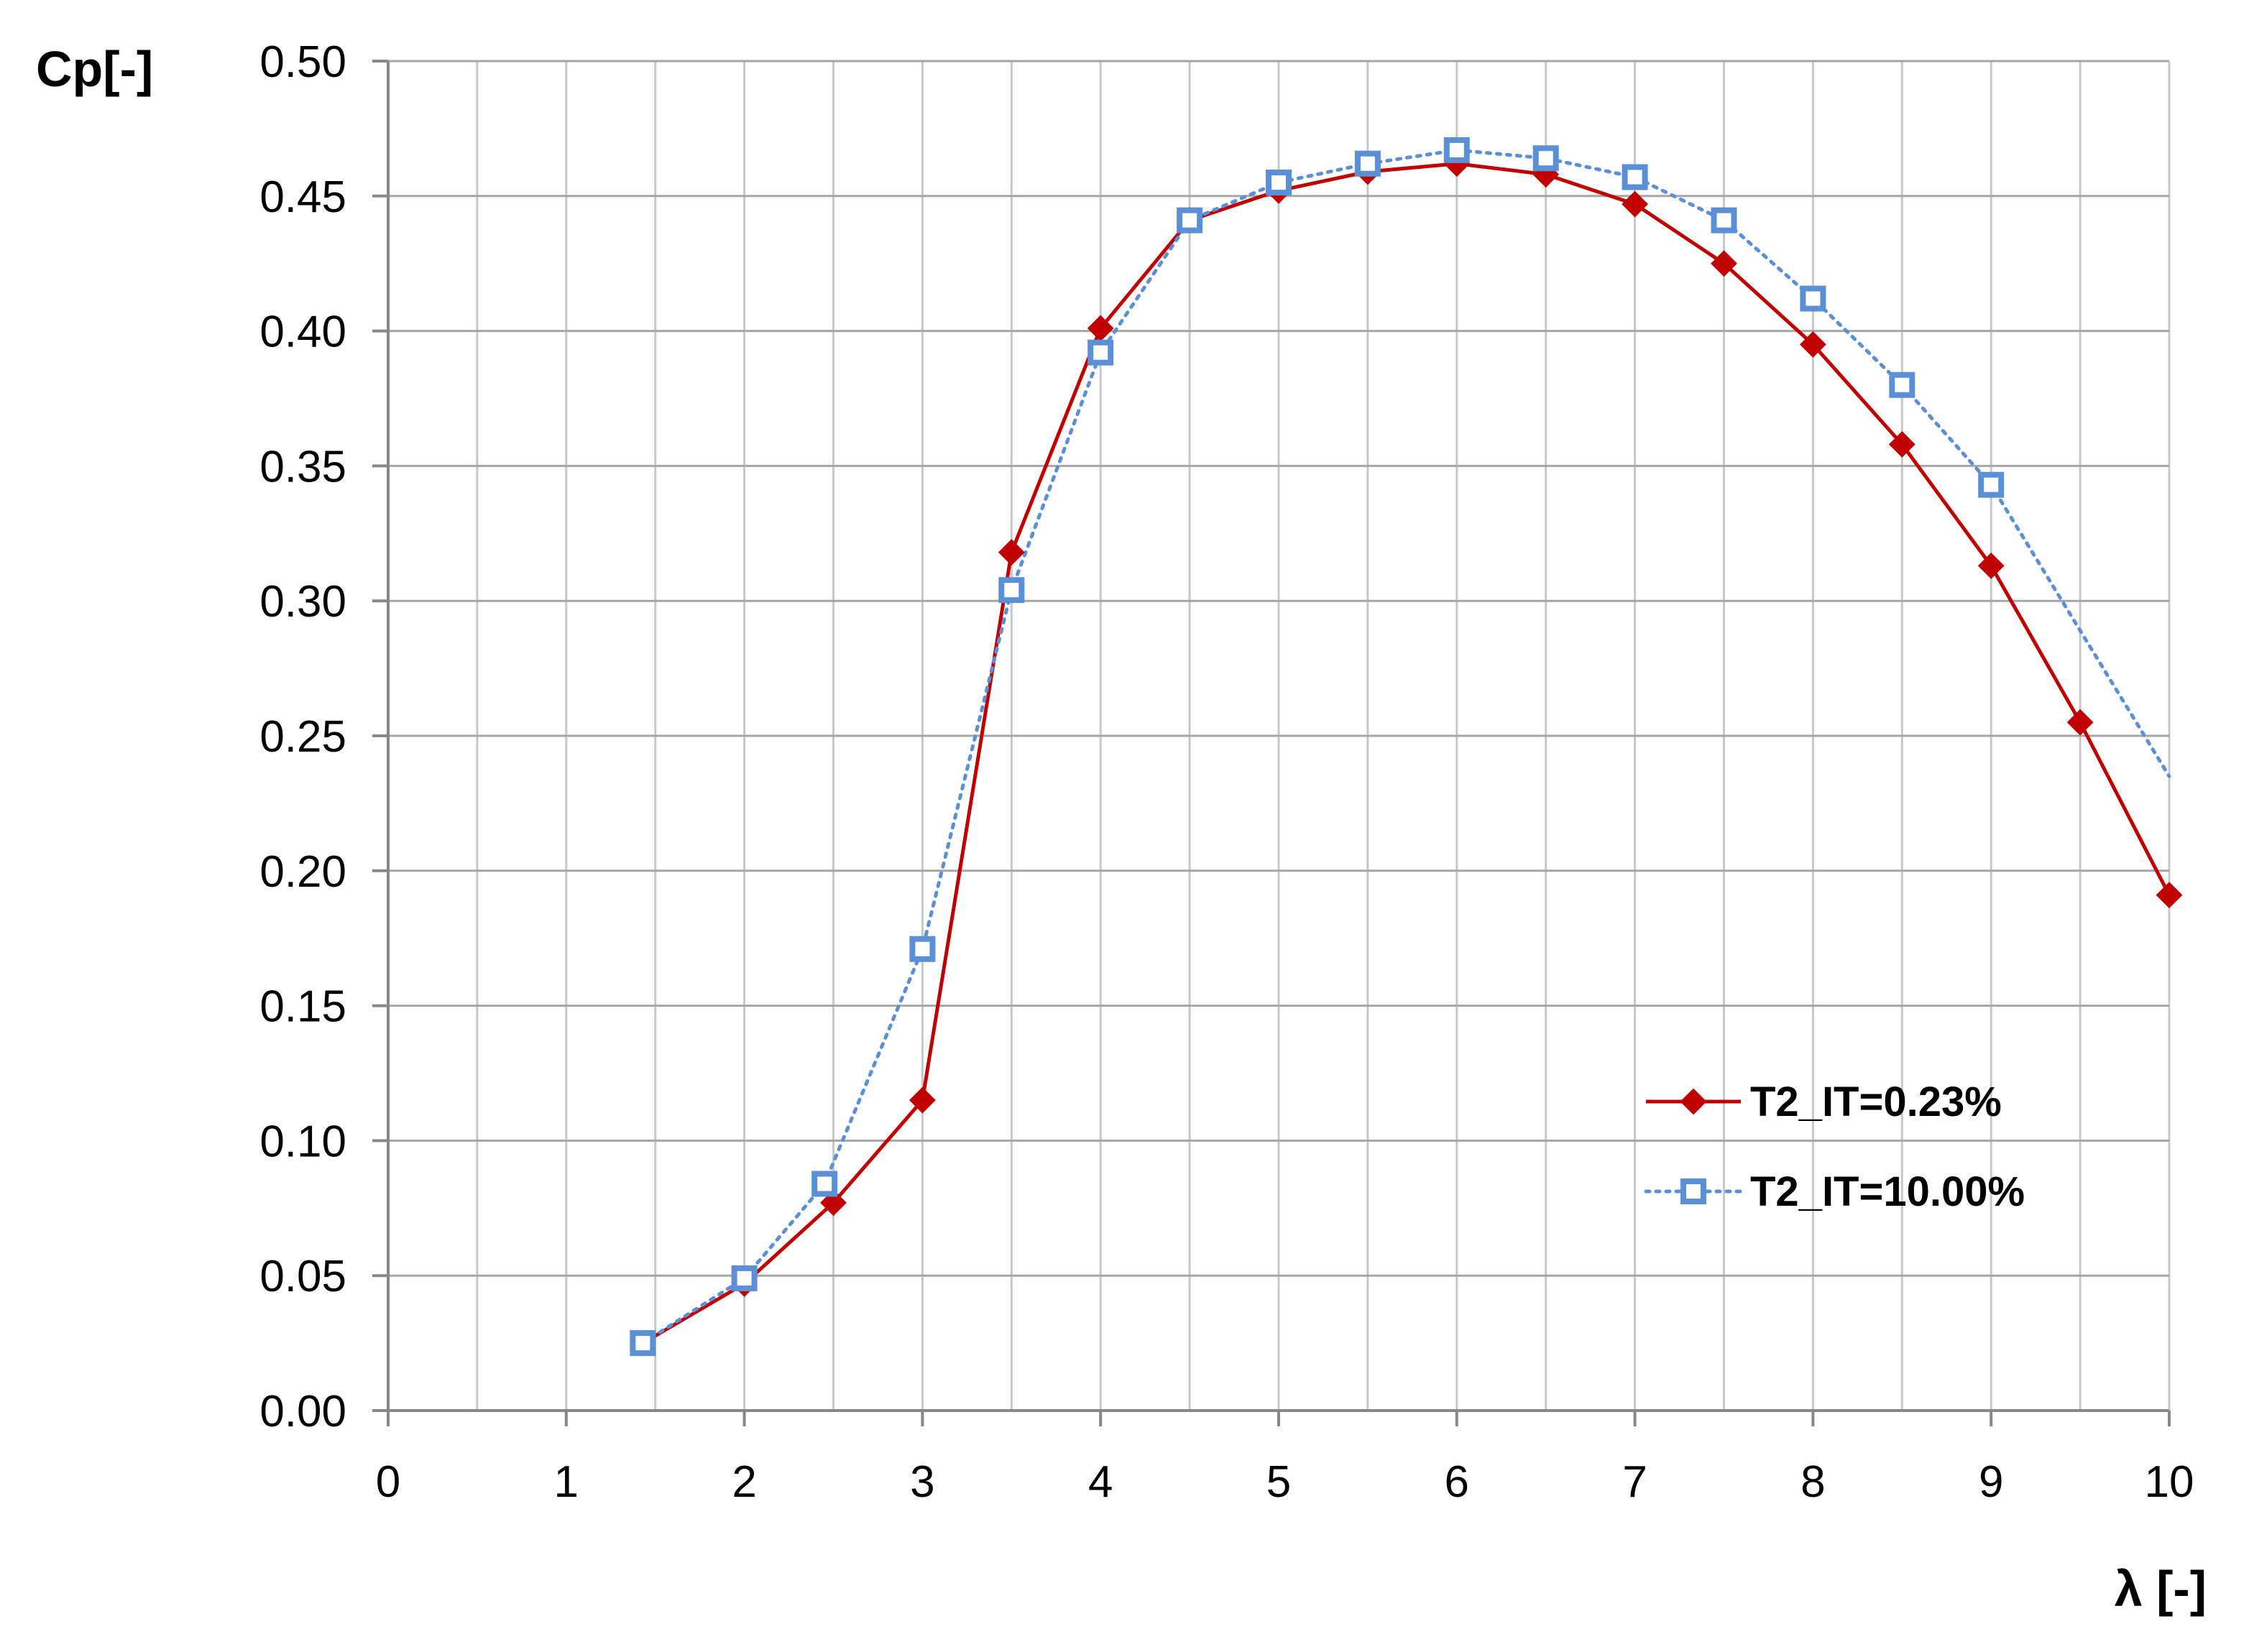  I want to click on y-tick-label: 0.20, so click(302, 872).